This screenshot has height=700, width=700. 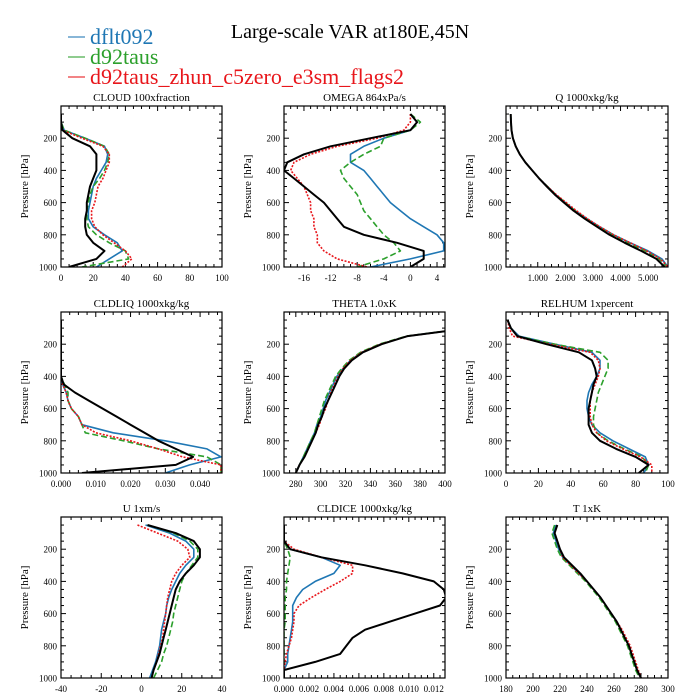 I want to click on x-tick-label: 360, so click(x=396, y=484).